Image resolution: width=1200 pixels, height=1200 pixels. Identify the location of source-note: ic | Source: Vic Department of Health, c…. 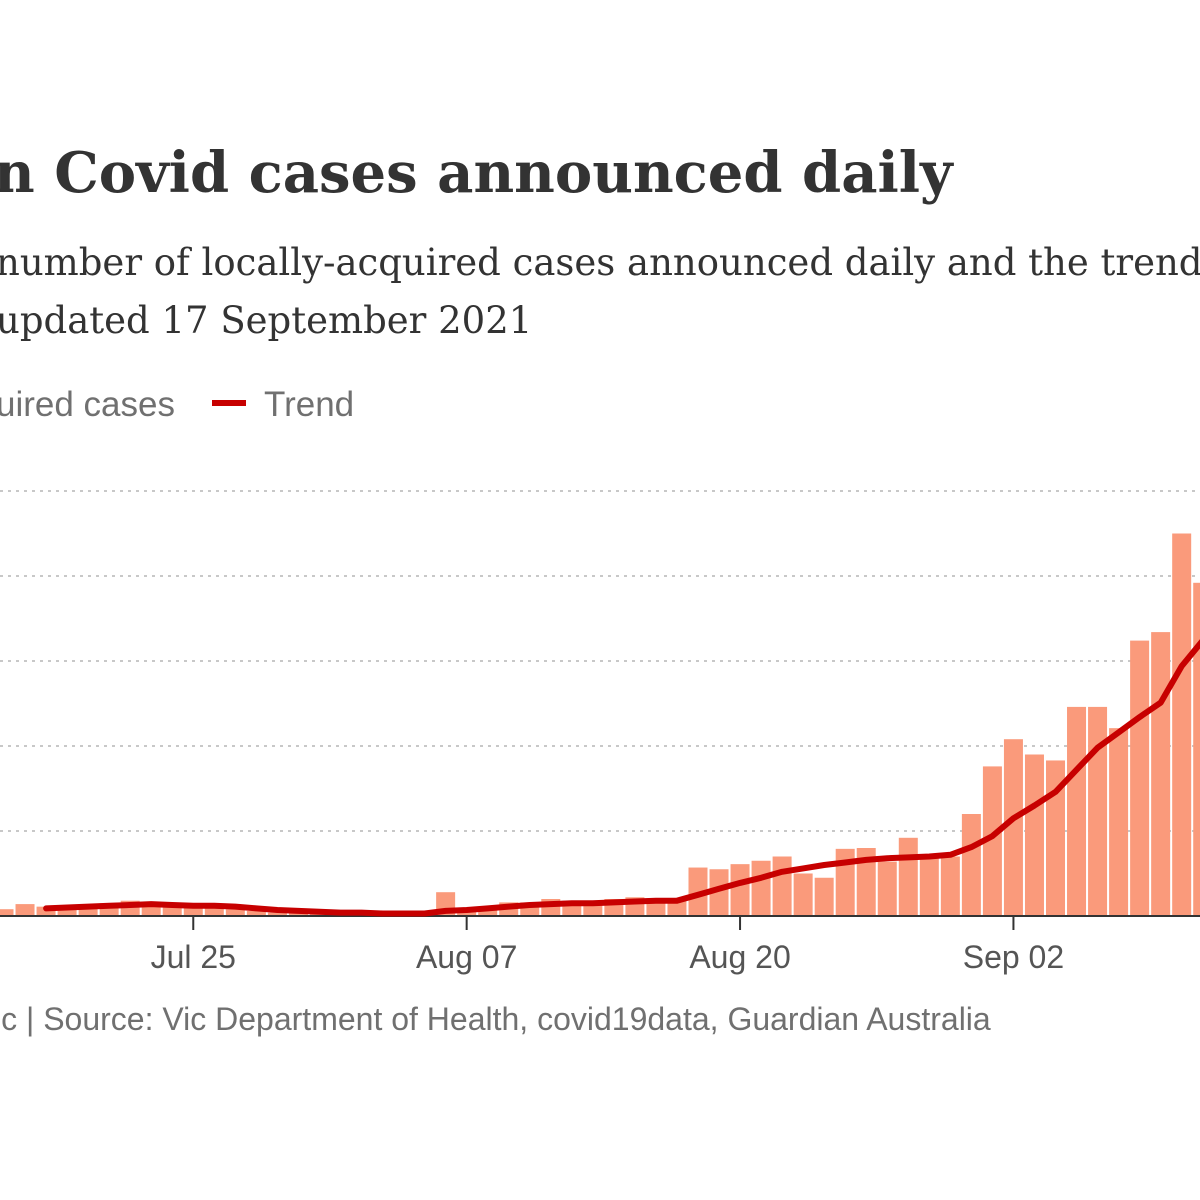
(495, 1019).